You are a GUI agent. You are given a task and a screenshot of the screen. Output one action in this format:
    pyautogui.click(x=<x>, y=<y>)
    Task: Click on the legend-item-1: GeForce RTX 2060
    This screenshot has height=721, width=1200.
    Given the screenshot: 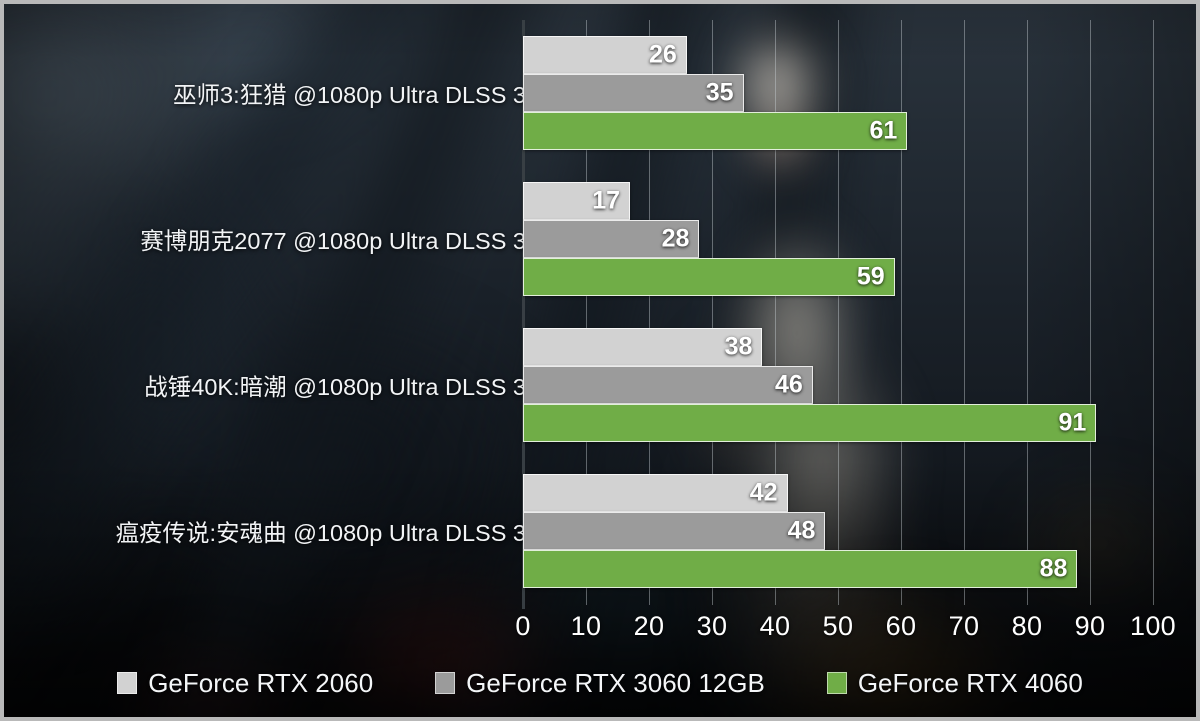 What is the action you would take?
    pyautogui.click(x=245, y=683)
    